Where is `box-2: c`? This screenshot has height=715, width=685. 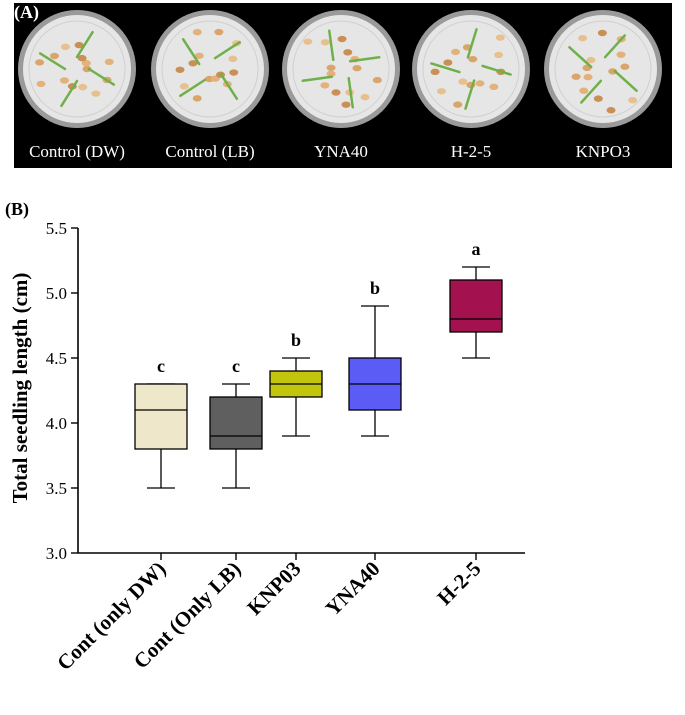 box-2: c is located at coordinates (236, 422).